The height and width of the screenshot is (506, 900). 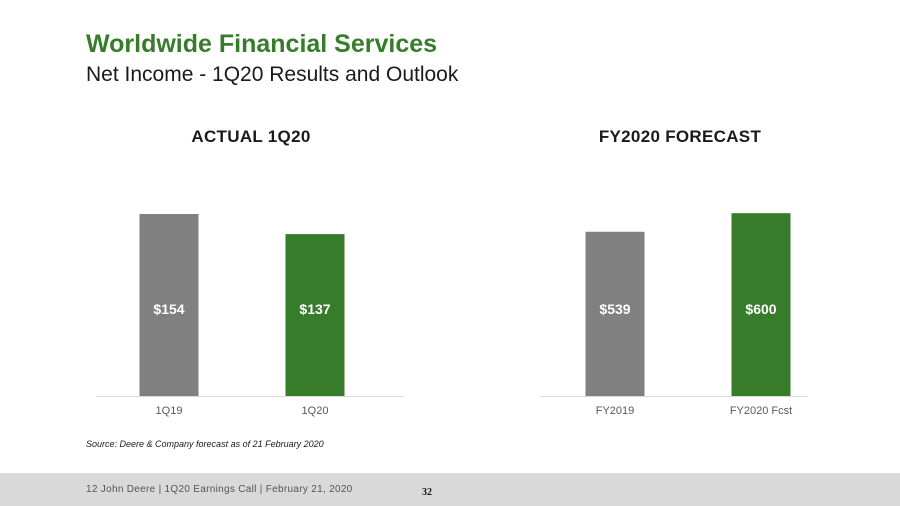 I want to click on bar-value-label: $154, so click(x=168, y=309).